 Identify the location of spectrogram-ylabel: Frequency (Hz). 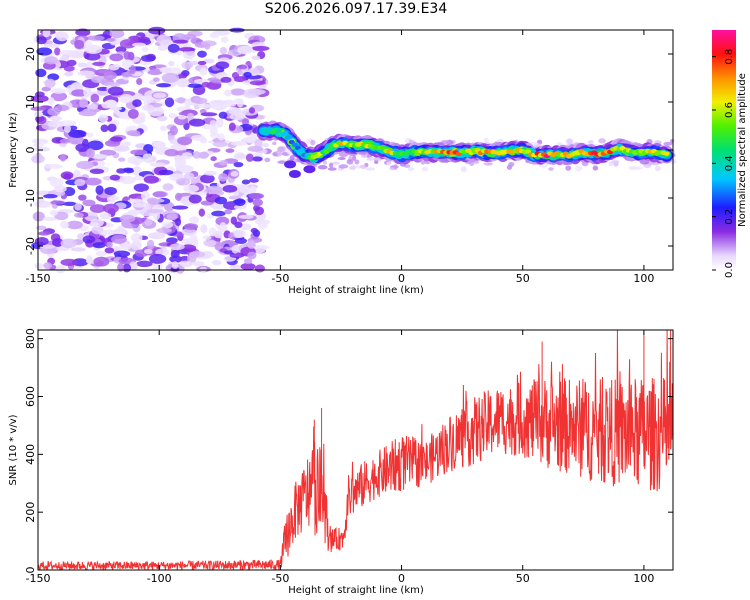
(13, 150).